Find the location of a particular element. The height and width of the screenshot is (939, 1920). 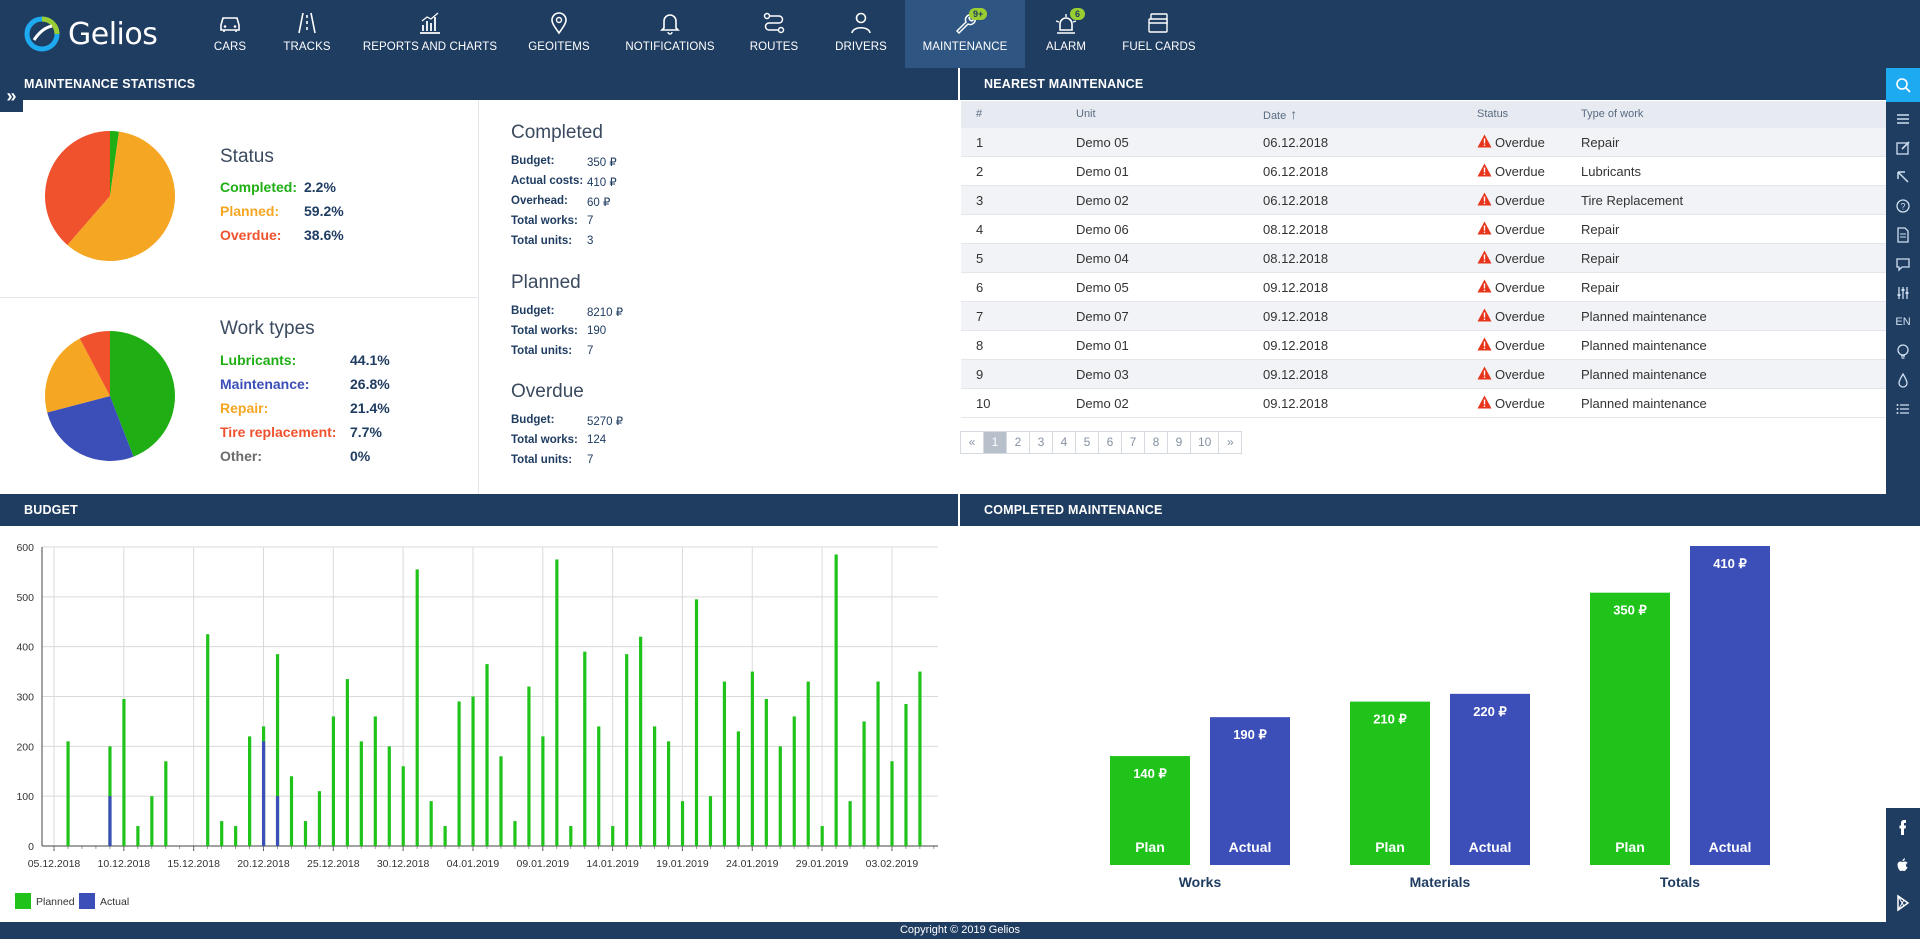

table-row: 4 Demo 06 08.12.2018 Overdue Repair is located at coordinates (1423, 229).